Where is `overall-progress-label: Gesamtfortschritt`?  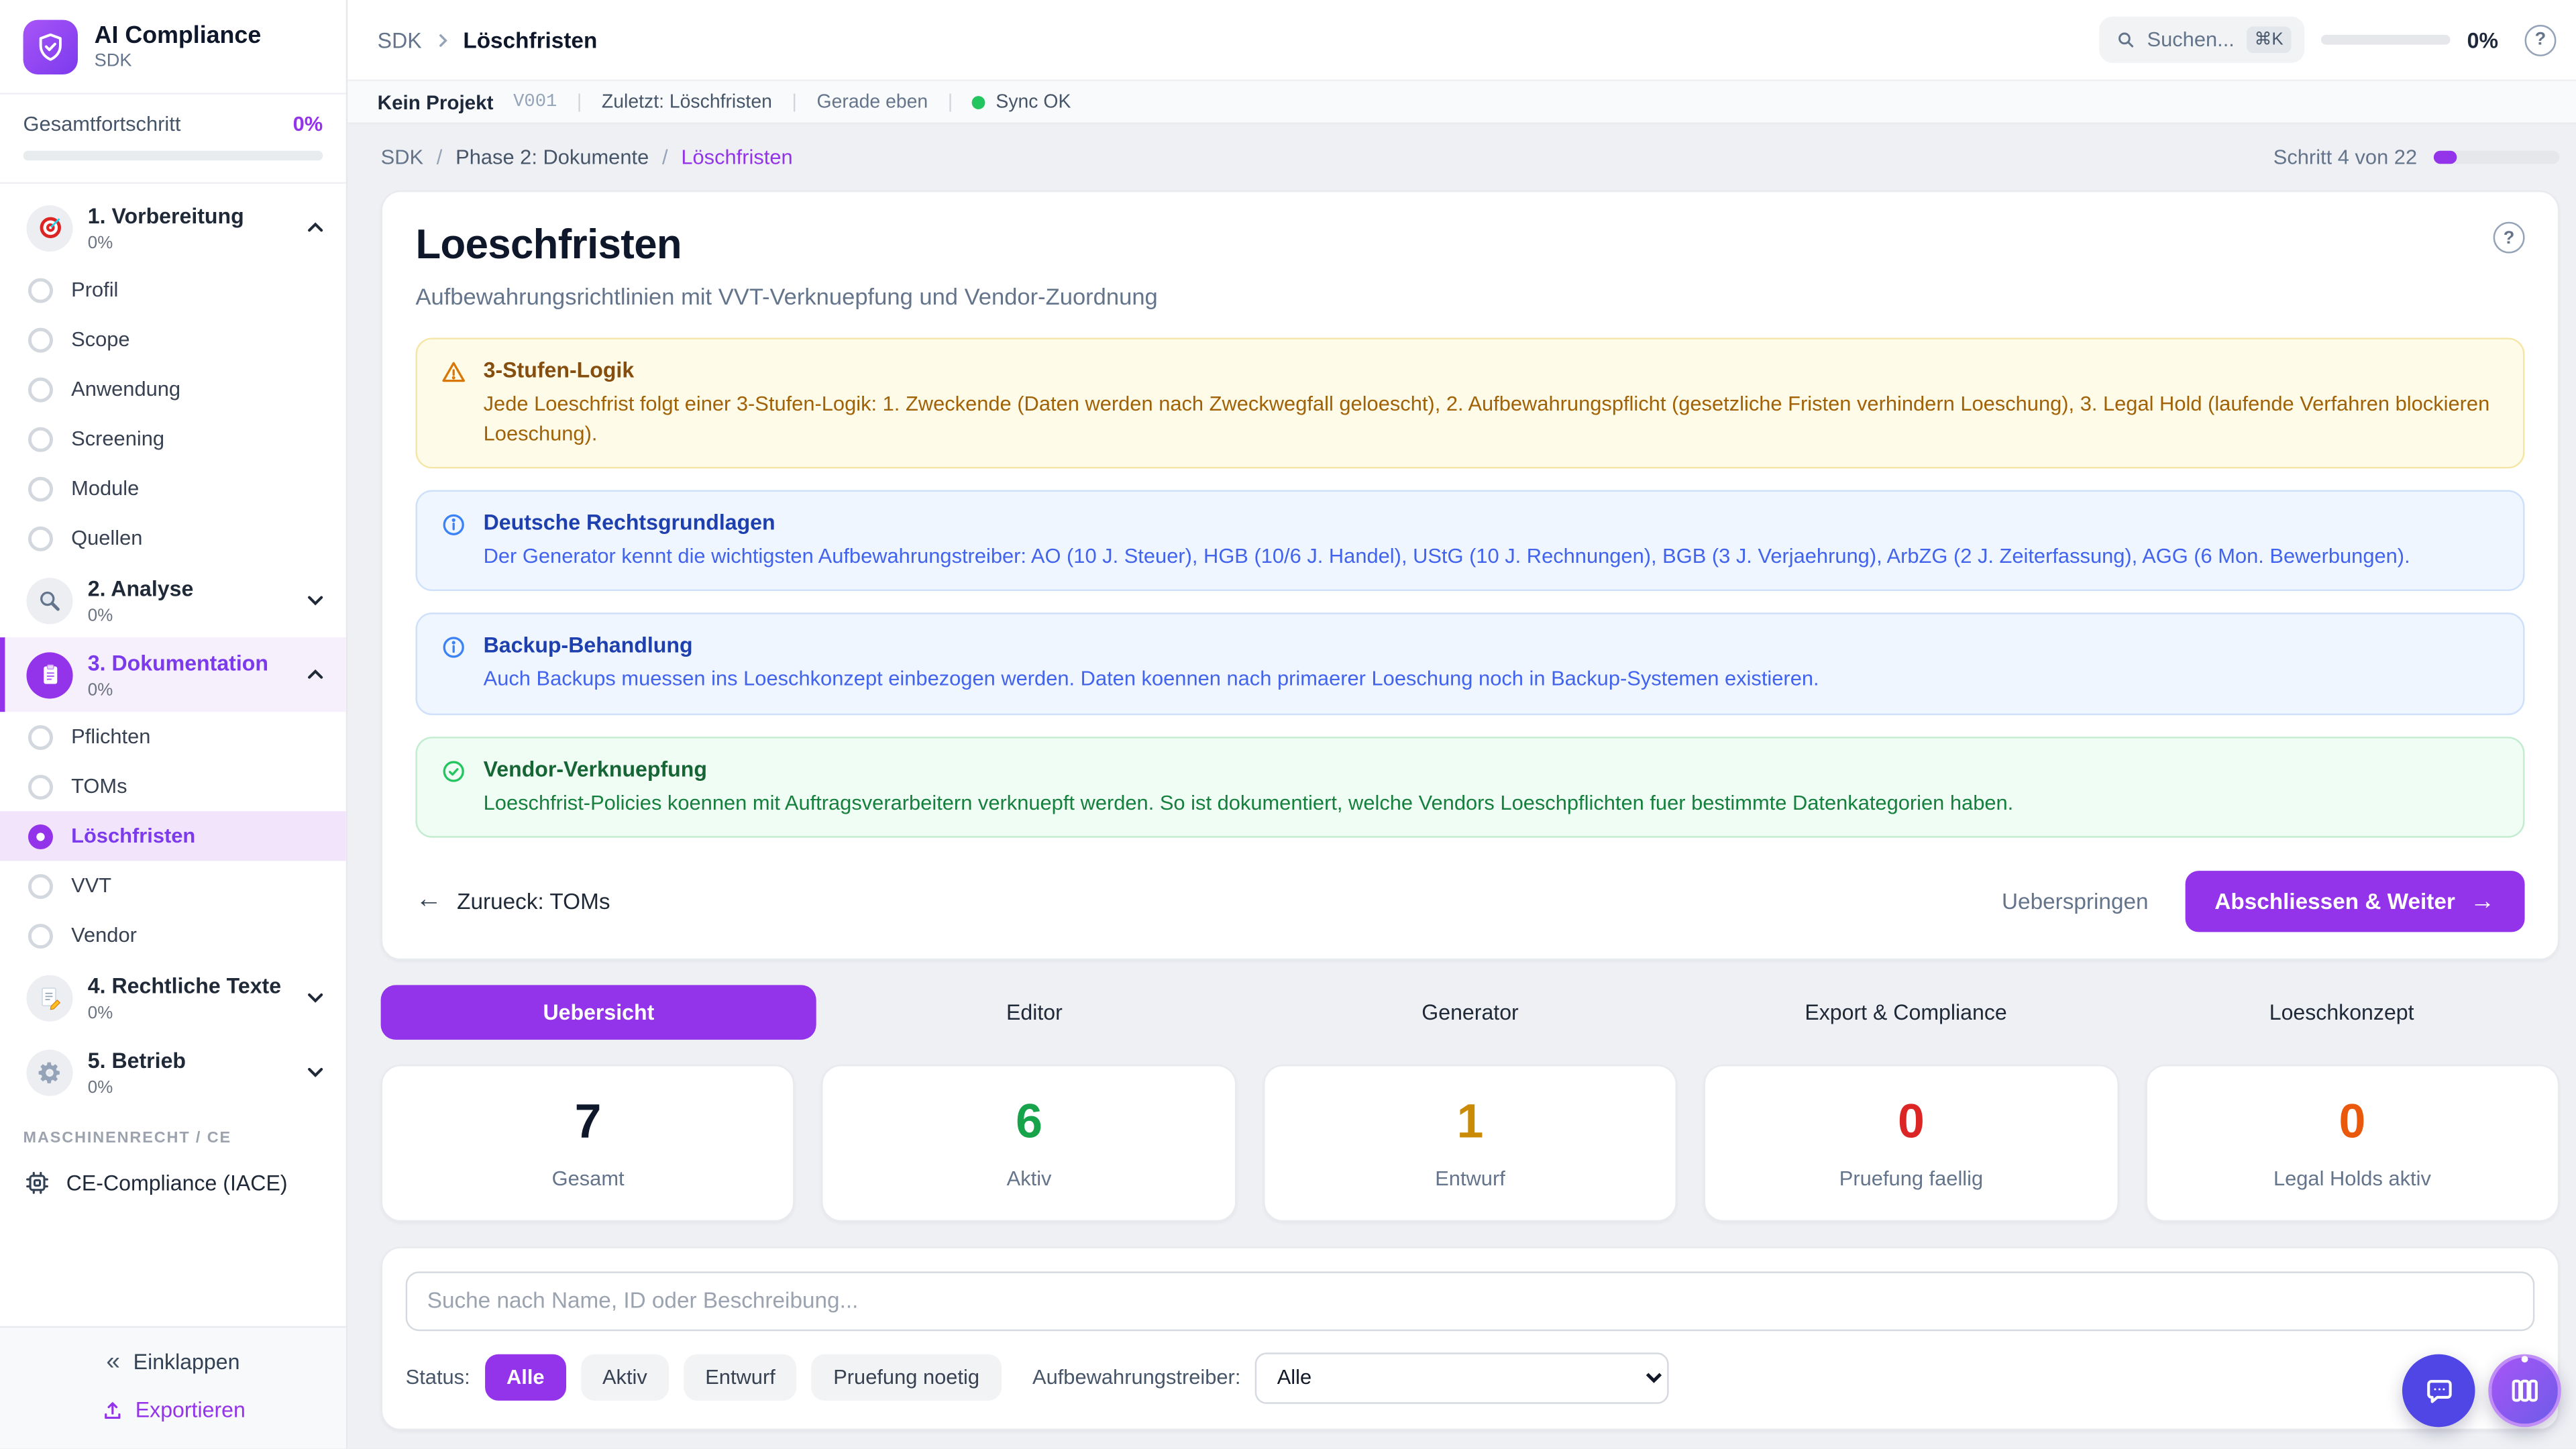
overall-progress-label: Gesamtfortschritt is located at coordinates (102, 124).